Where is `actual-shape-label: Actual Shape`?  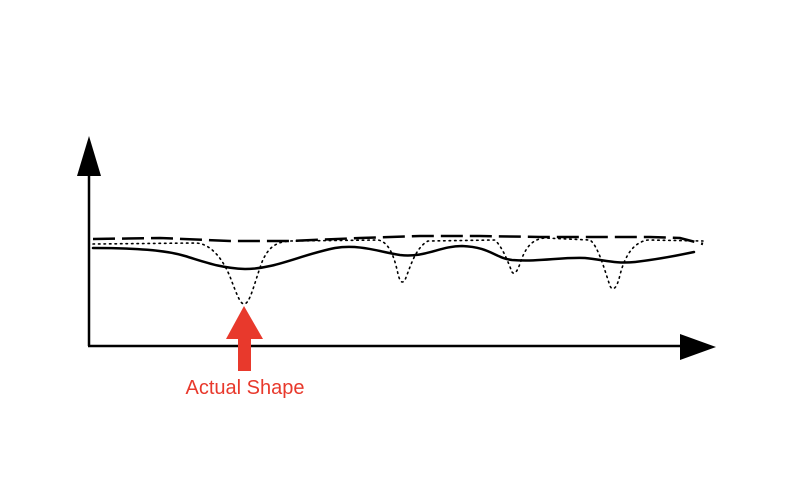
actual-shape-label: Actual Shape is located at coordinates (245, 388).